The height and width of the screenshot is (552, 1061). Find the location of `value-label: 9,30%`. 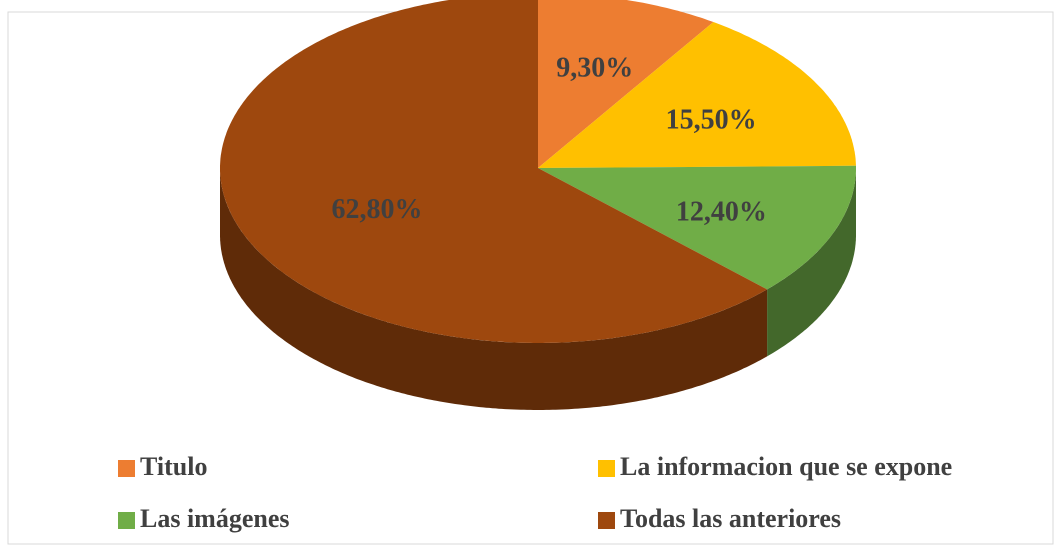

value-label: 9,30% is located at coordinates (594, 68).